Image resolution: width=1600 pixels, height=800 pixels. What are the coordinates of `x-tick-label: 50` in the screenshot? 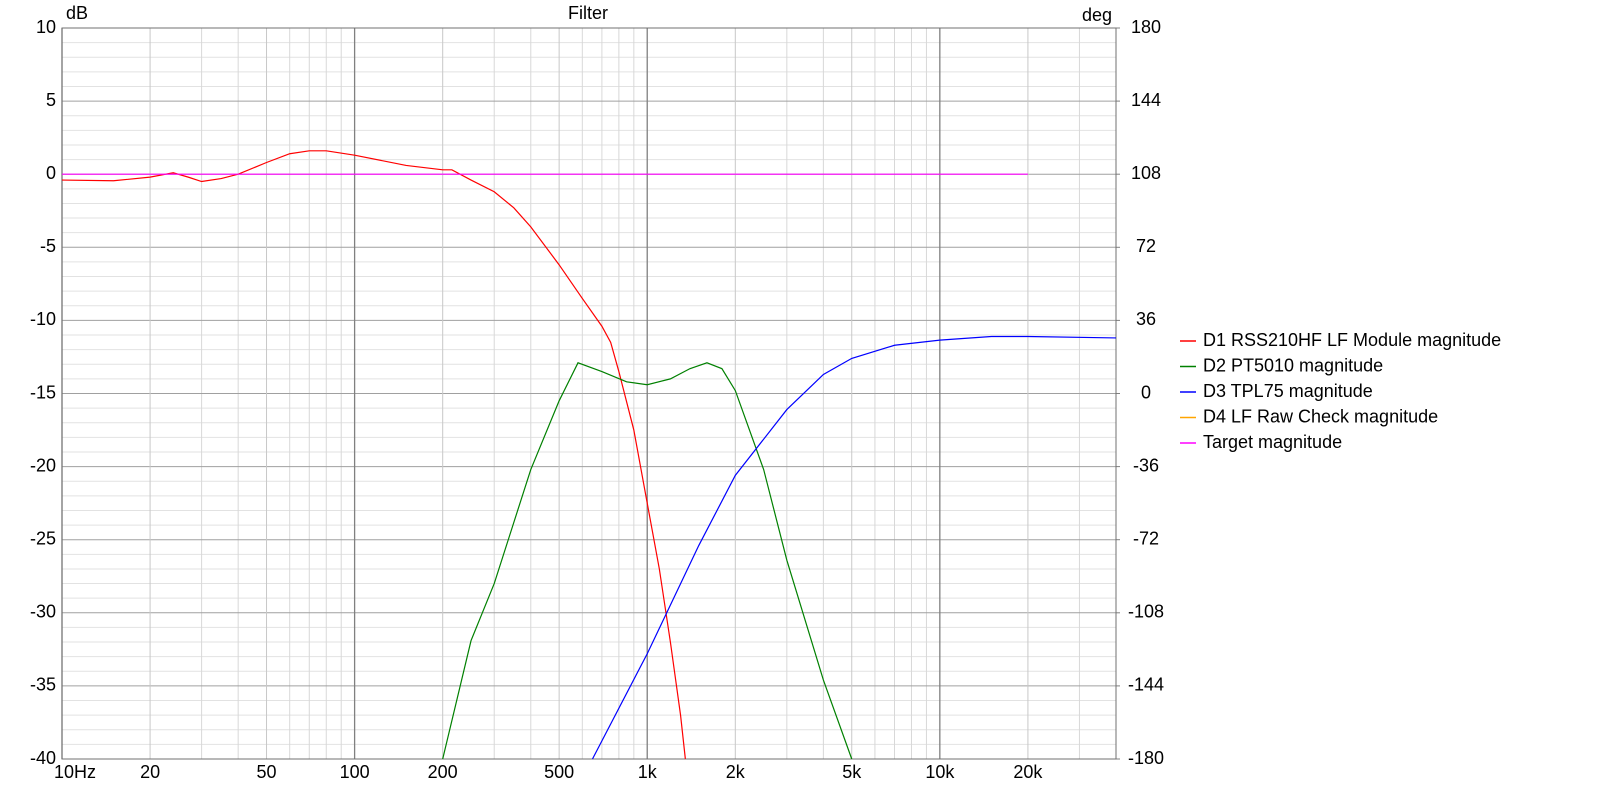 It's located at (267, 772).